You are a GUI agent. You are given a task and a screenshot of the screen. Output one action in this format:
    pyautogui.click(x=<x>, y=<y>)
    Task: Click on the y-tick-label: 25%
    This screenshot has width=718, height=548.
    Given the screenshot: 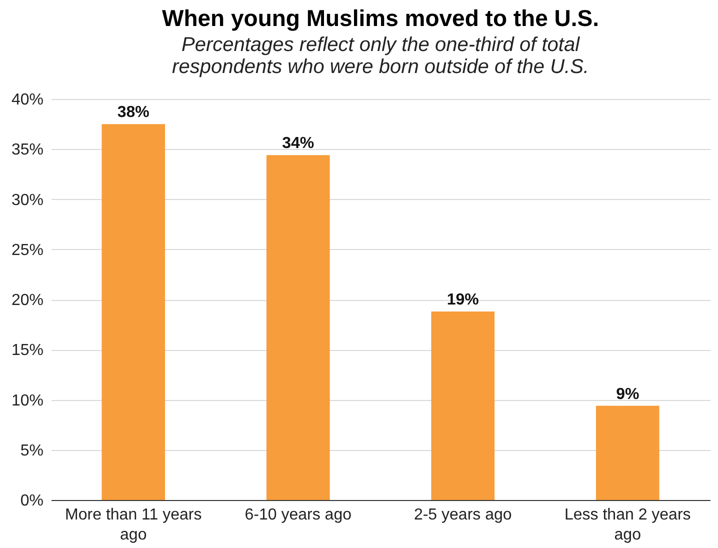 What is the action you would take?
    pyautogui.click(x=27, y=250)
    